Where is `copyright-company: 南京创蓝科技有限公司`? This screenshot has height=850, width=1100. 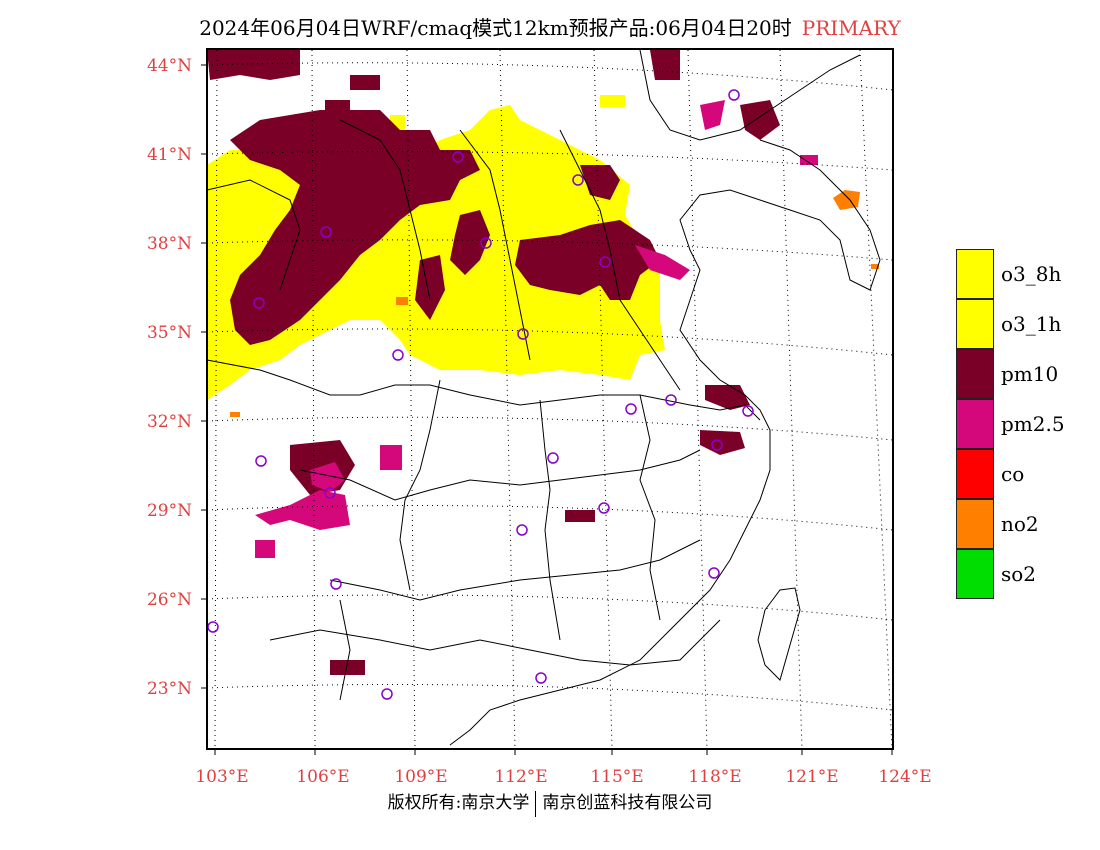 copyright-company: 南京创蓝科技有限公司 is located at coordinates (627, 803).